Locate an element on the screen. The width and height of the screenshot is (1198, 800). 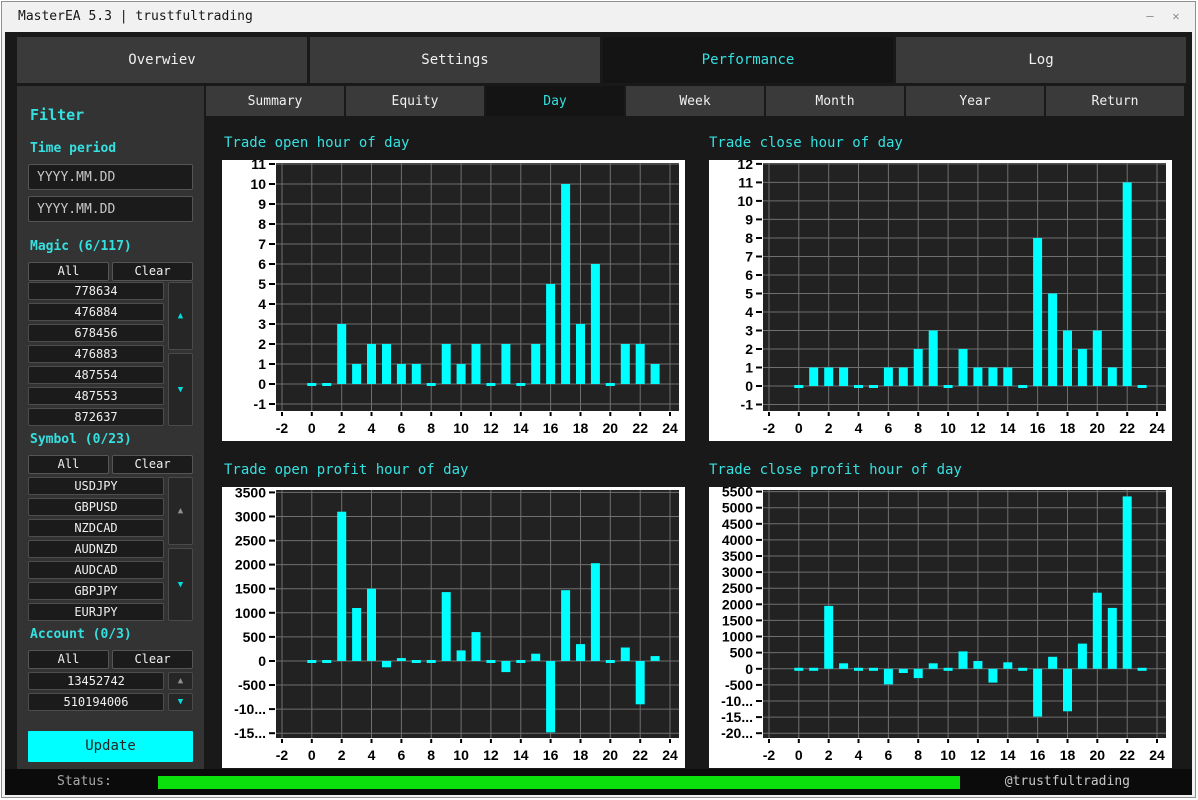
symbol-item: NZDCAD is located at coordinates (96, 528).